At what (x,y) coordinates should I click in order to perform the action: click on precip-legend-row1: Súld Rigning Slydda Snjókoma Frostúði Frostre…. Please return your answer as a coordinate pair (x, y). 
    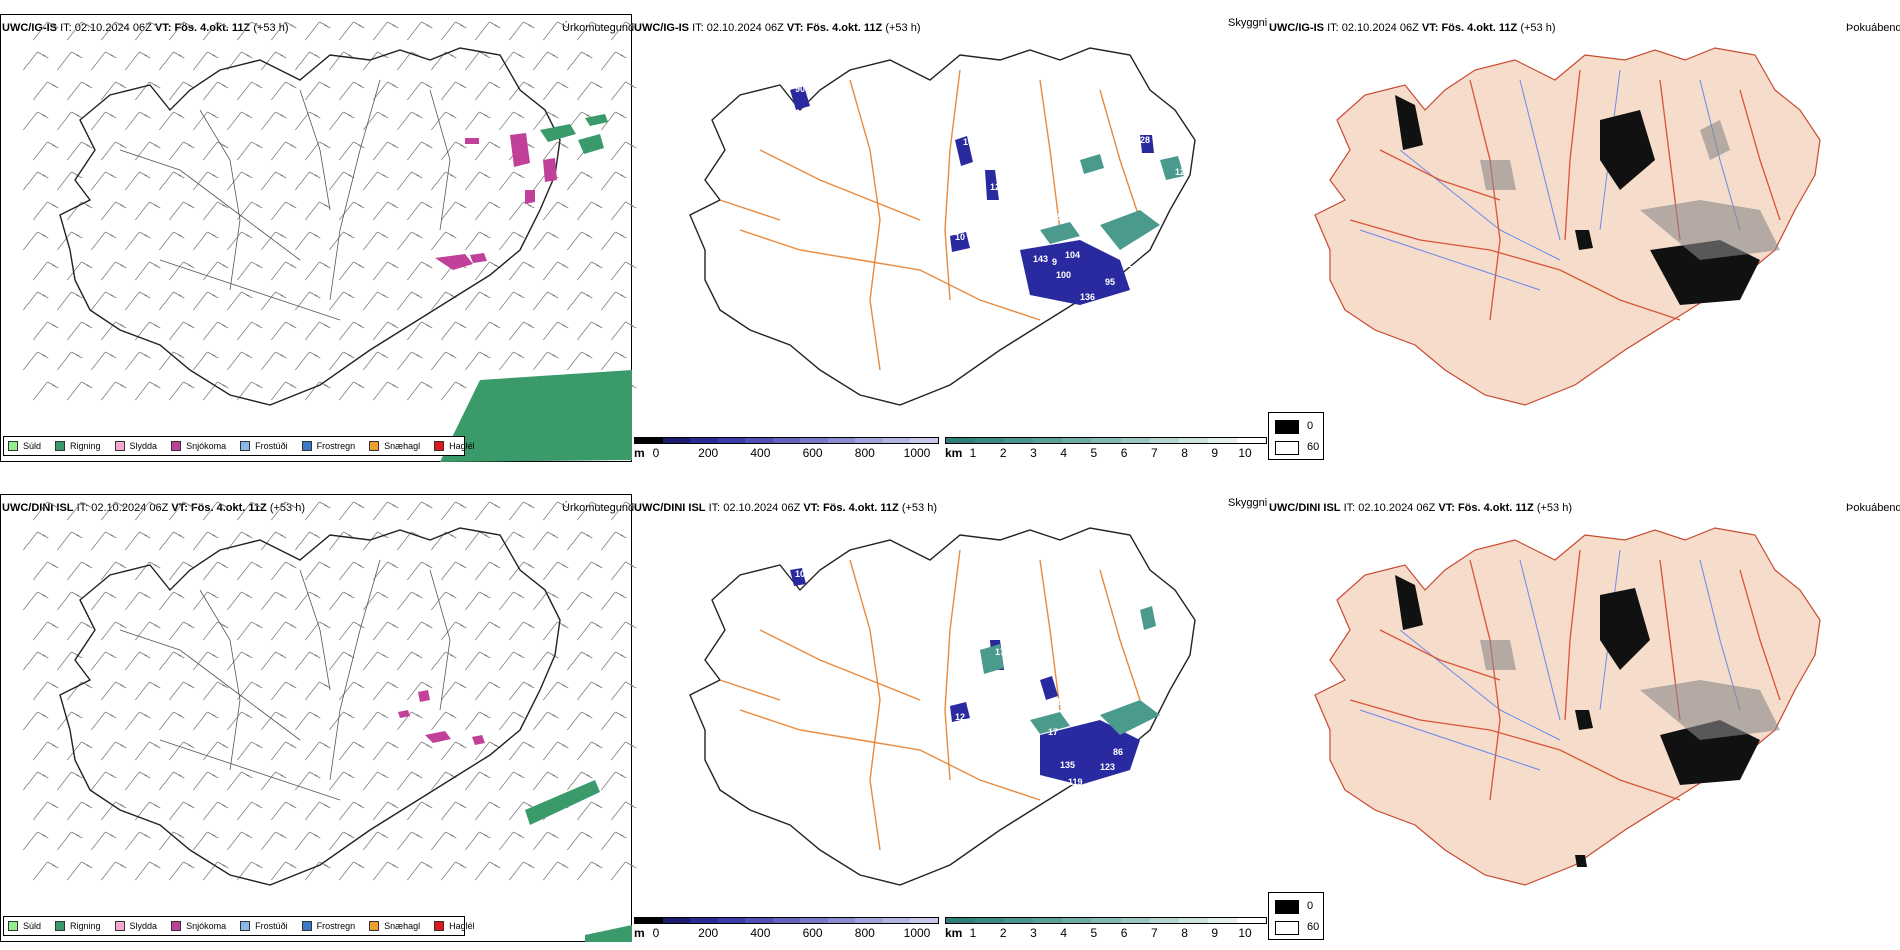
    Looking at the image, I should click on (239, 446).